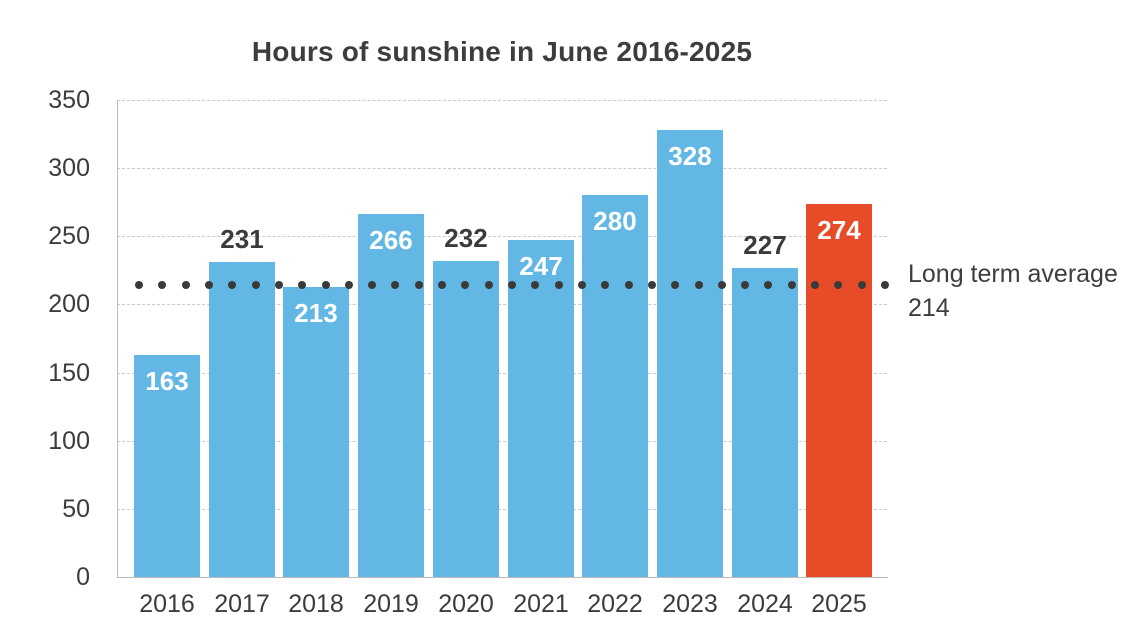  What do you see at coordinates (167, 604) in the screenshot?
I see `x-axis-label-2016: 2016` at bounding box center [167, 604].